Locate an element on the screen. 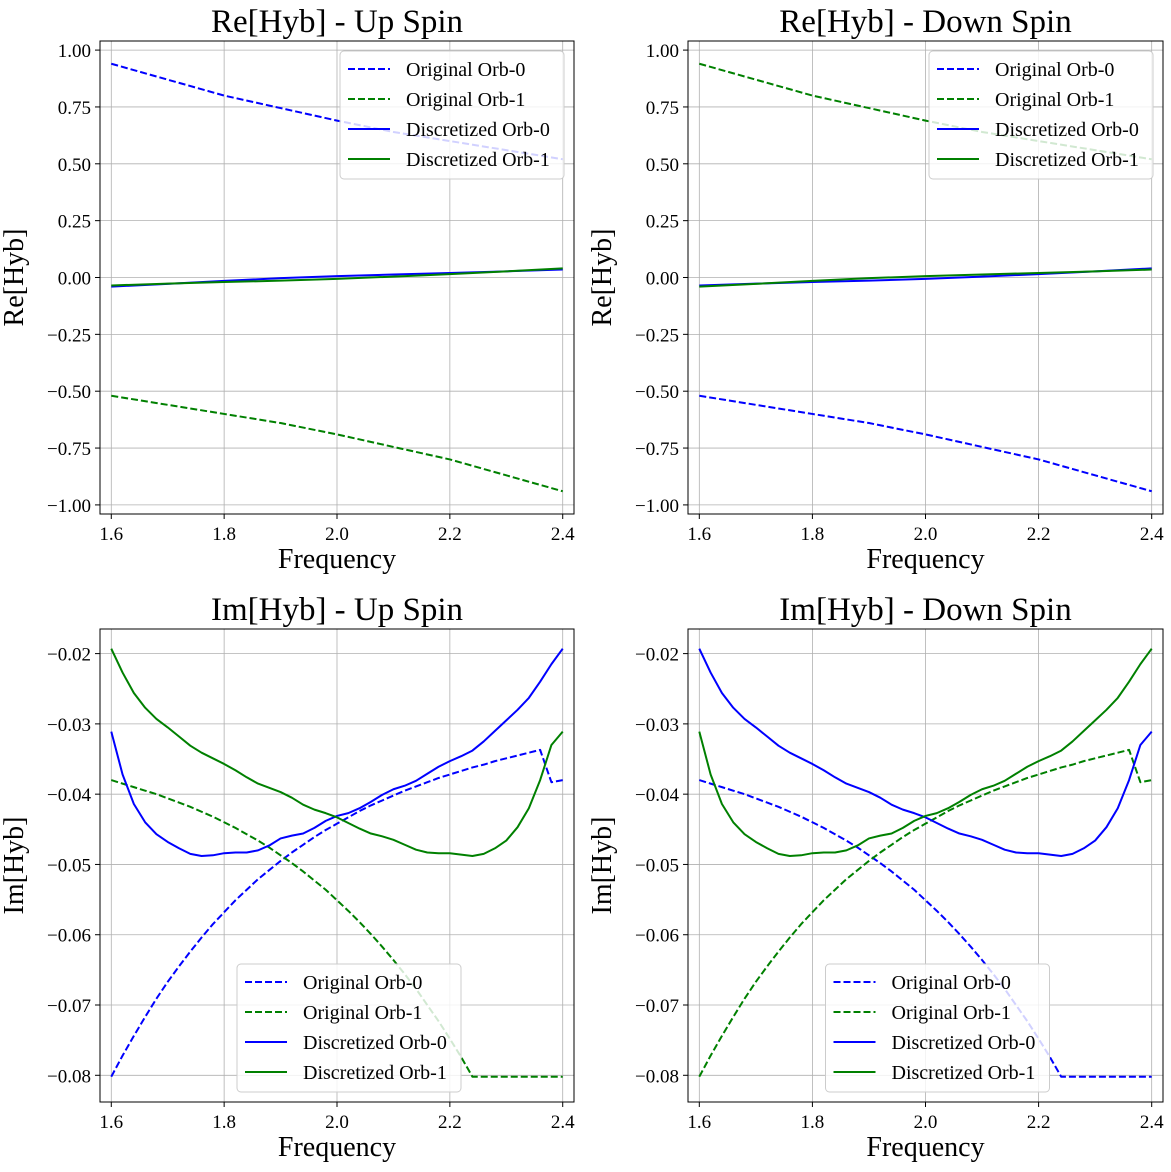  y-tick-label: 0.00 is located at coordinates (74, 279).